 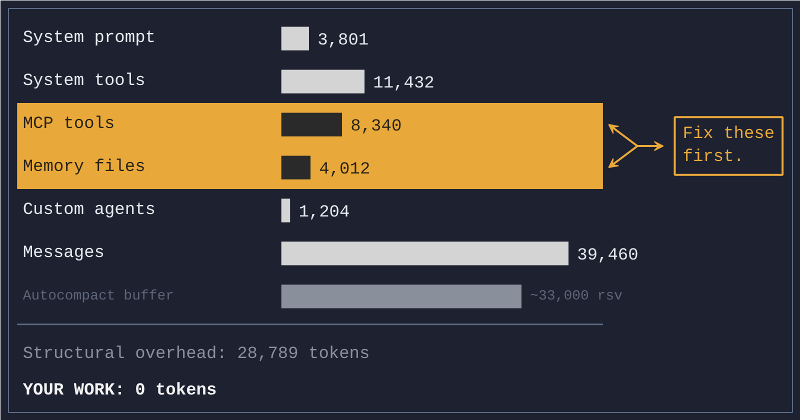 I want to click on data-label: 3,801, so click(x=343, y=41).